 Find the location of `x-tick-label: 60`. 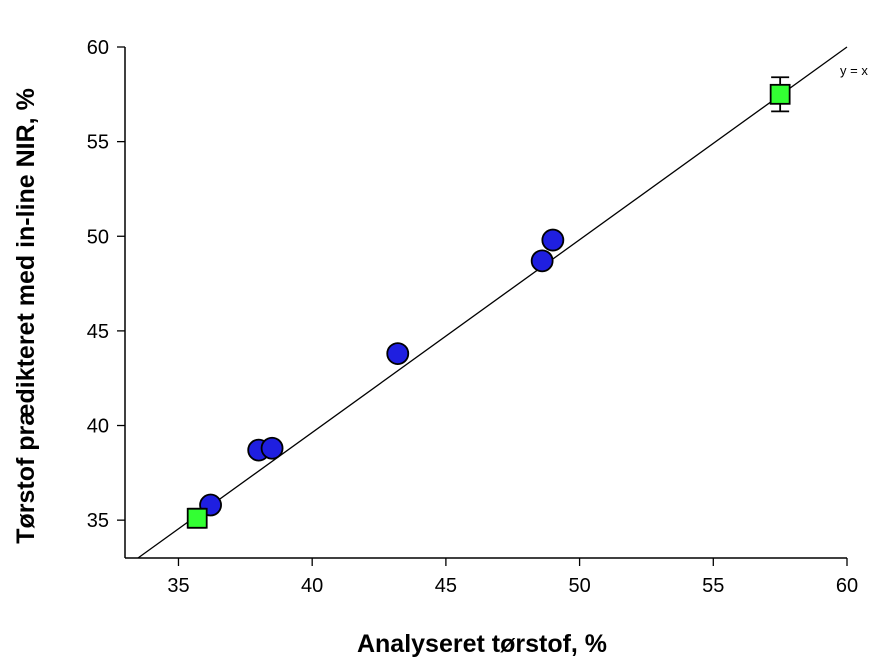

x-tick-label: 60 is located at coordinates (847, 586).